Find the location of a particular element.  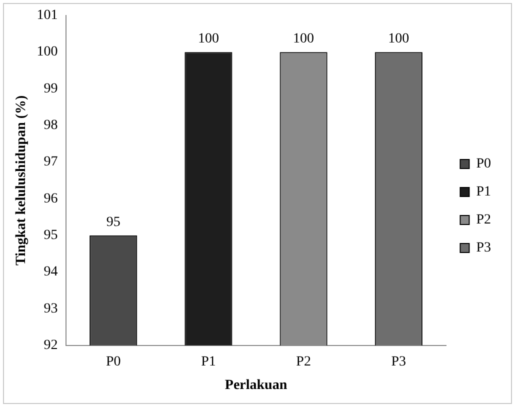

data-label: 95 is located at coordinates (113, 222).